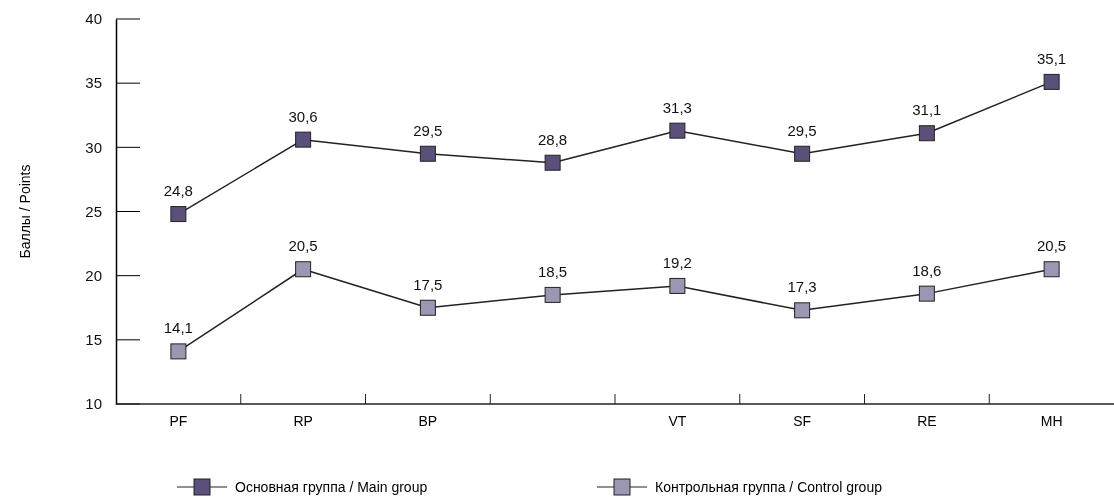 The height and width of the screenshot is (499, 1114). What do you see at coordinates (677, 107) in the screenshot?
I see `data-label: 31,3` at bounding box center [677, 107].